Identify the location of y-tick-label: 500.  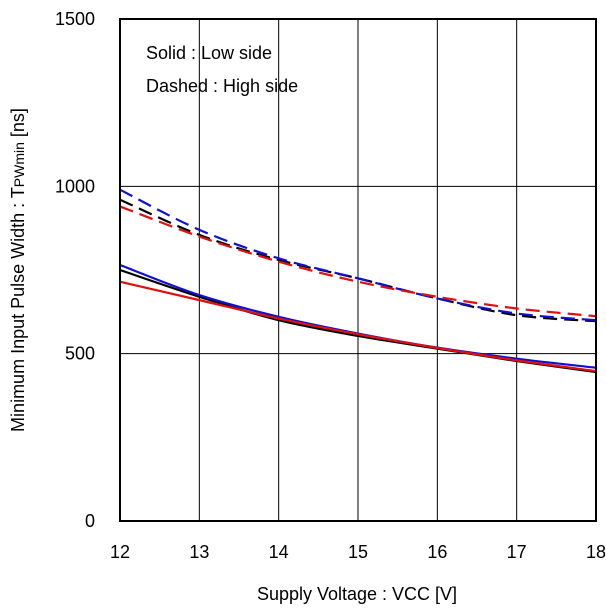
(80, 354).